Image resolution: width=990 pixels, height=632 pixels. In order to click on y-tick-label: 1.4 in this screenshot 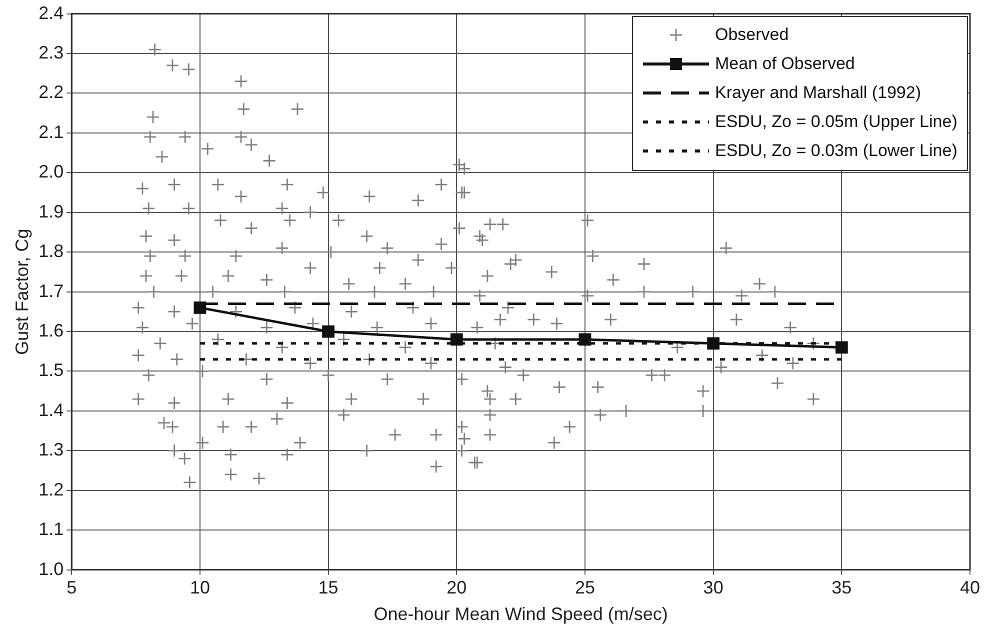, I will do `click(51, 410)`.